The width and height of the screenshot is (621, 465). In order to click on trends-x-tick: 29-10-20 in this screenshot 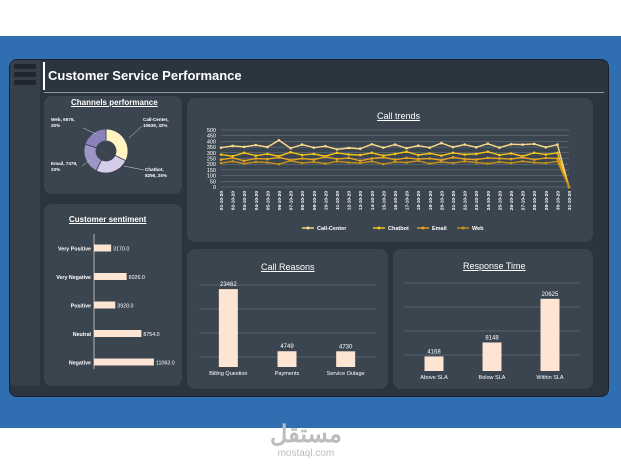, I will do `click(547, 201)`.